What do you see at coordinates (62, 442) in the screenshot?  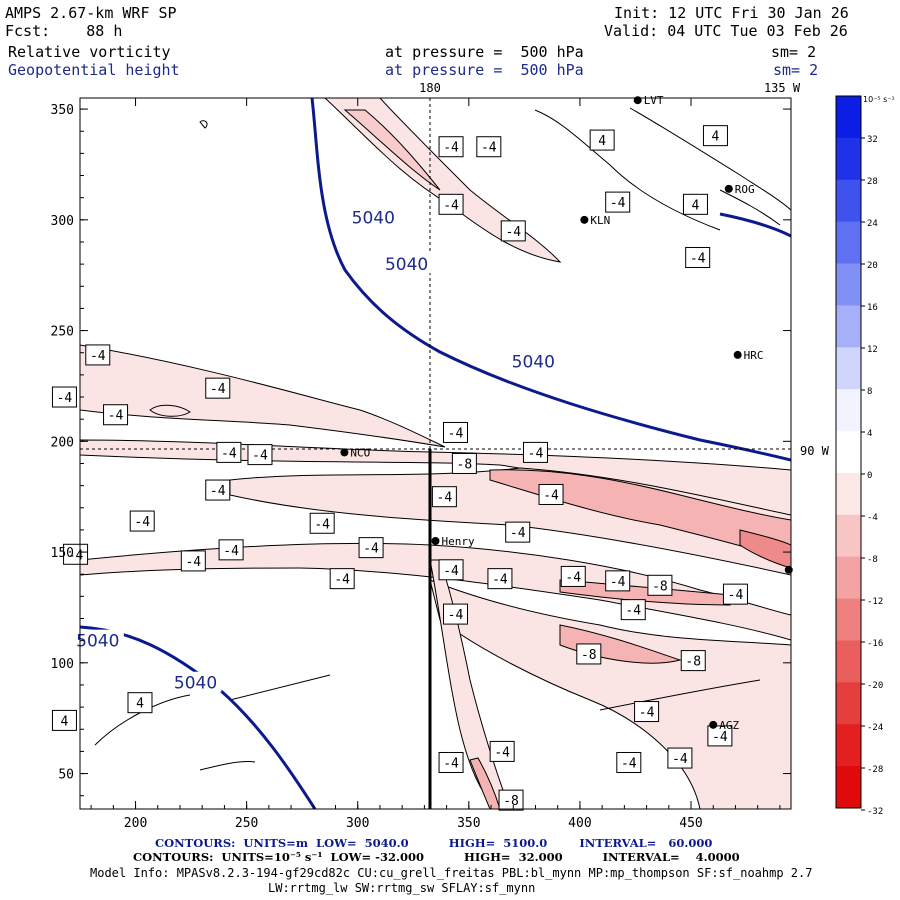 I see `y-tick-label: 200` at bounding box center [62, 442].